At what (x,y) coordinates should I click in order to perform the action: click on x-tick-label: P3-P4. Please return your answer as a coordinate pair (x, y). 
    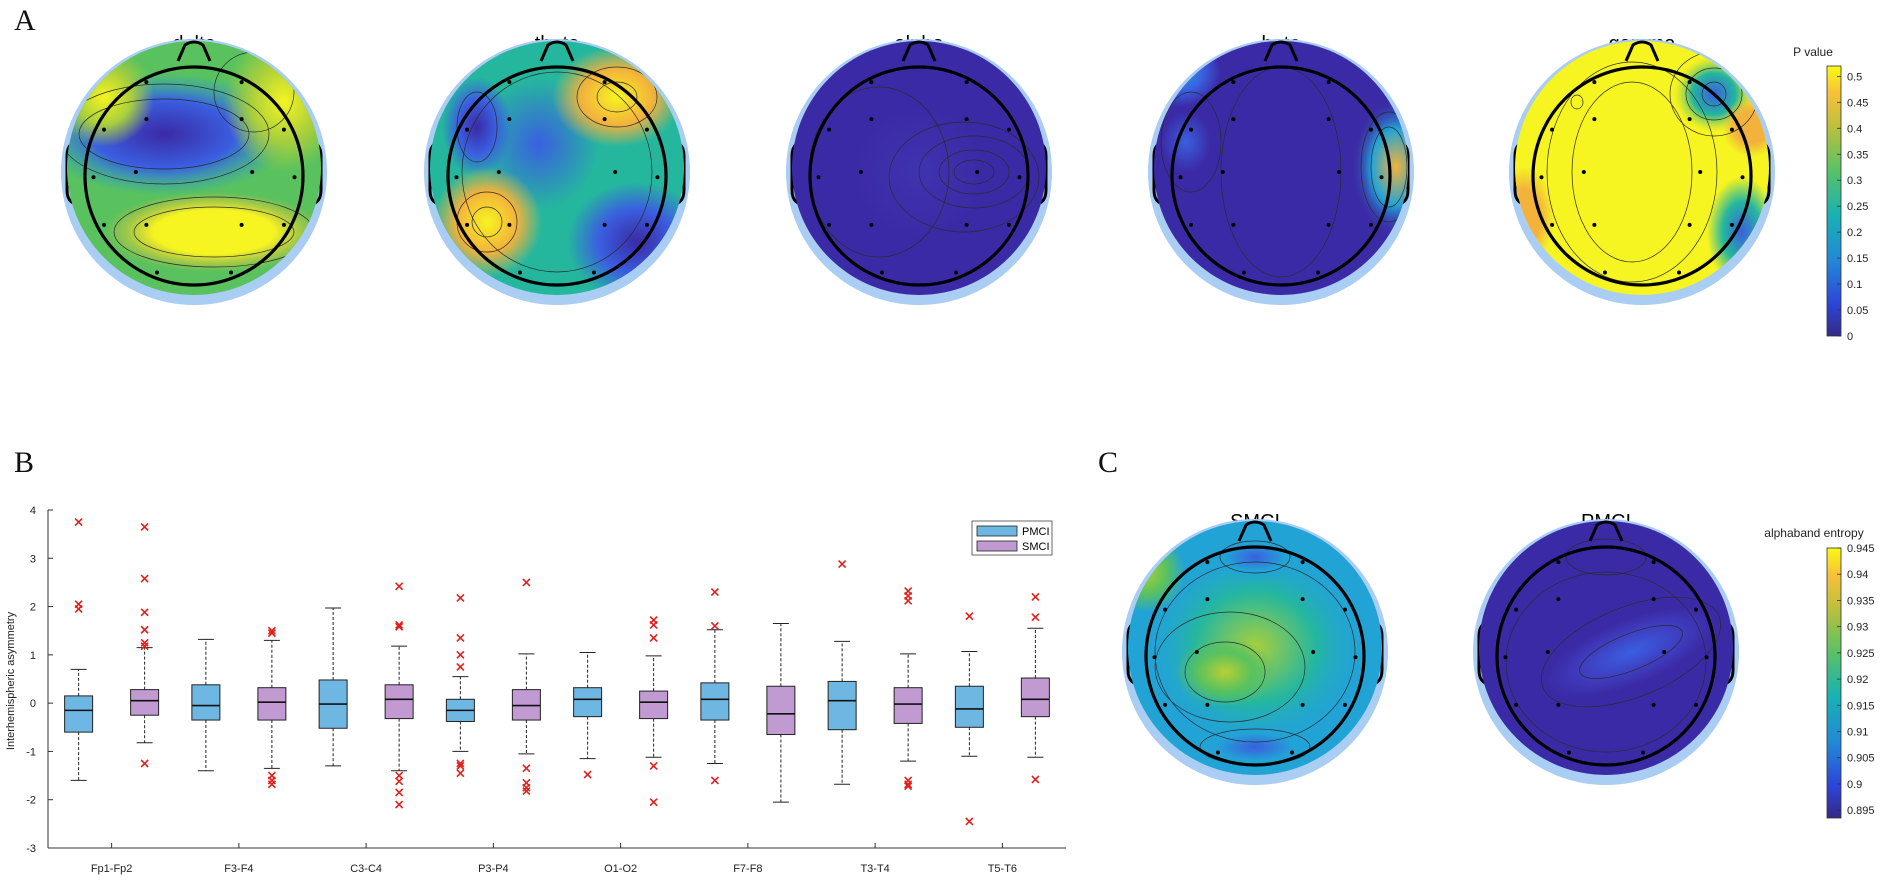
    Looking at the image, I should click on (493, 869).